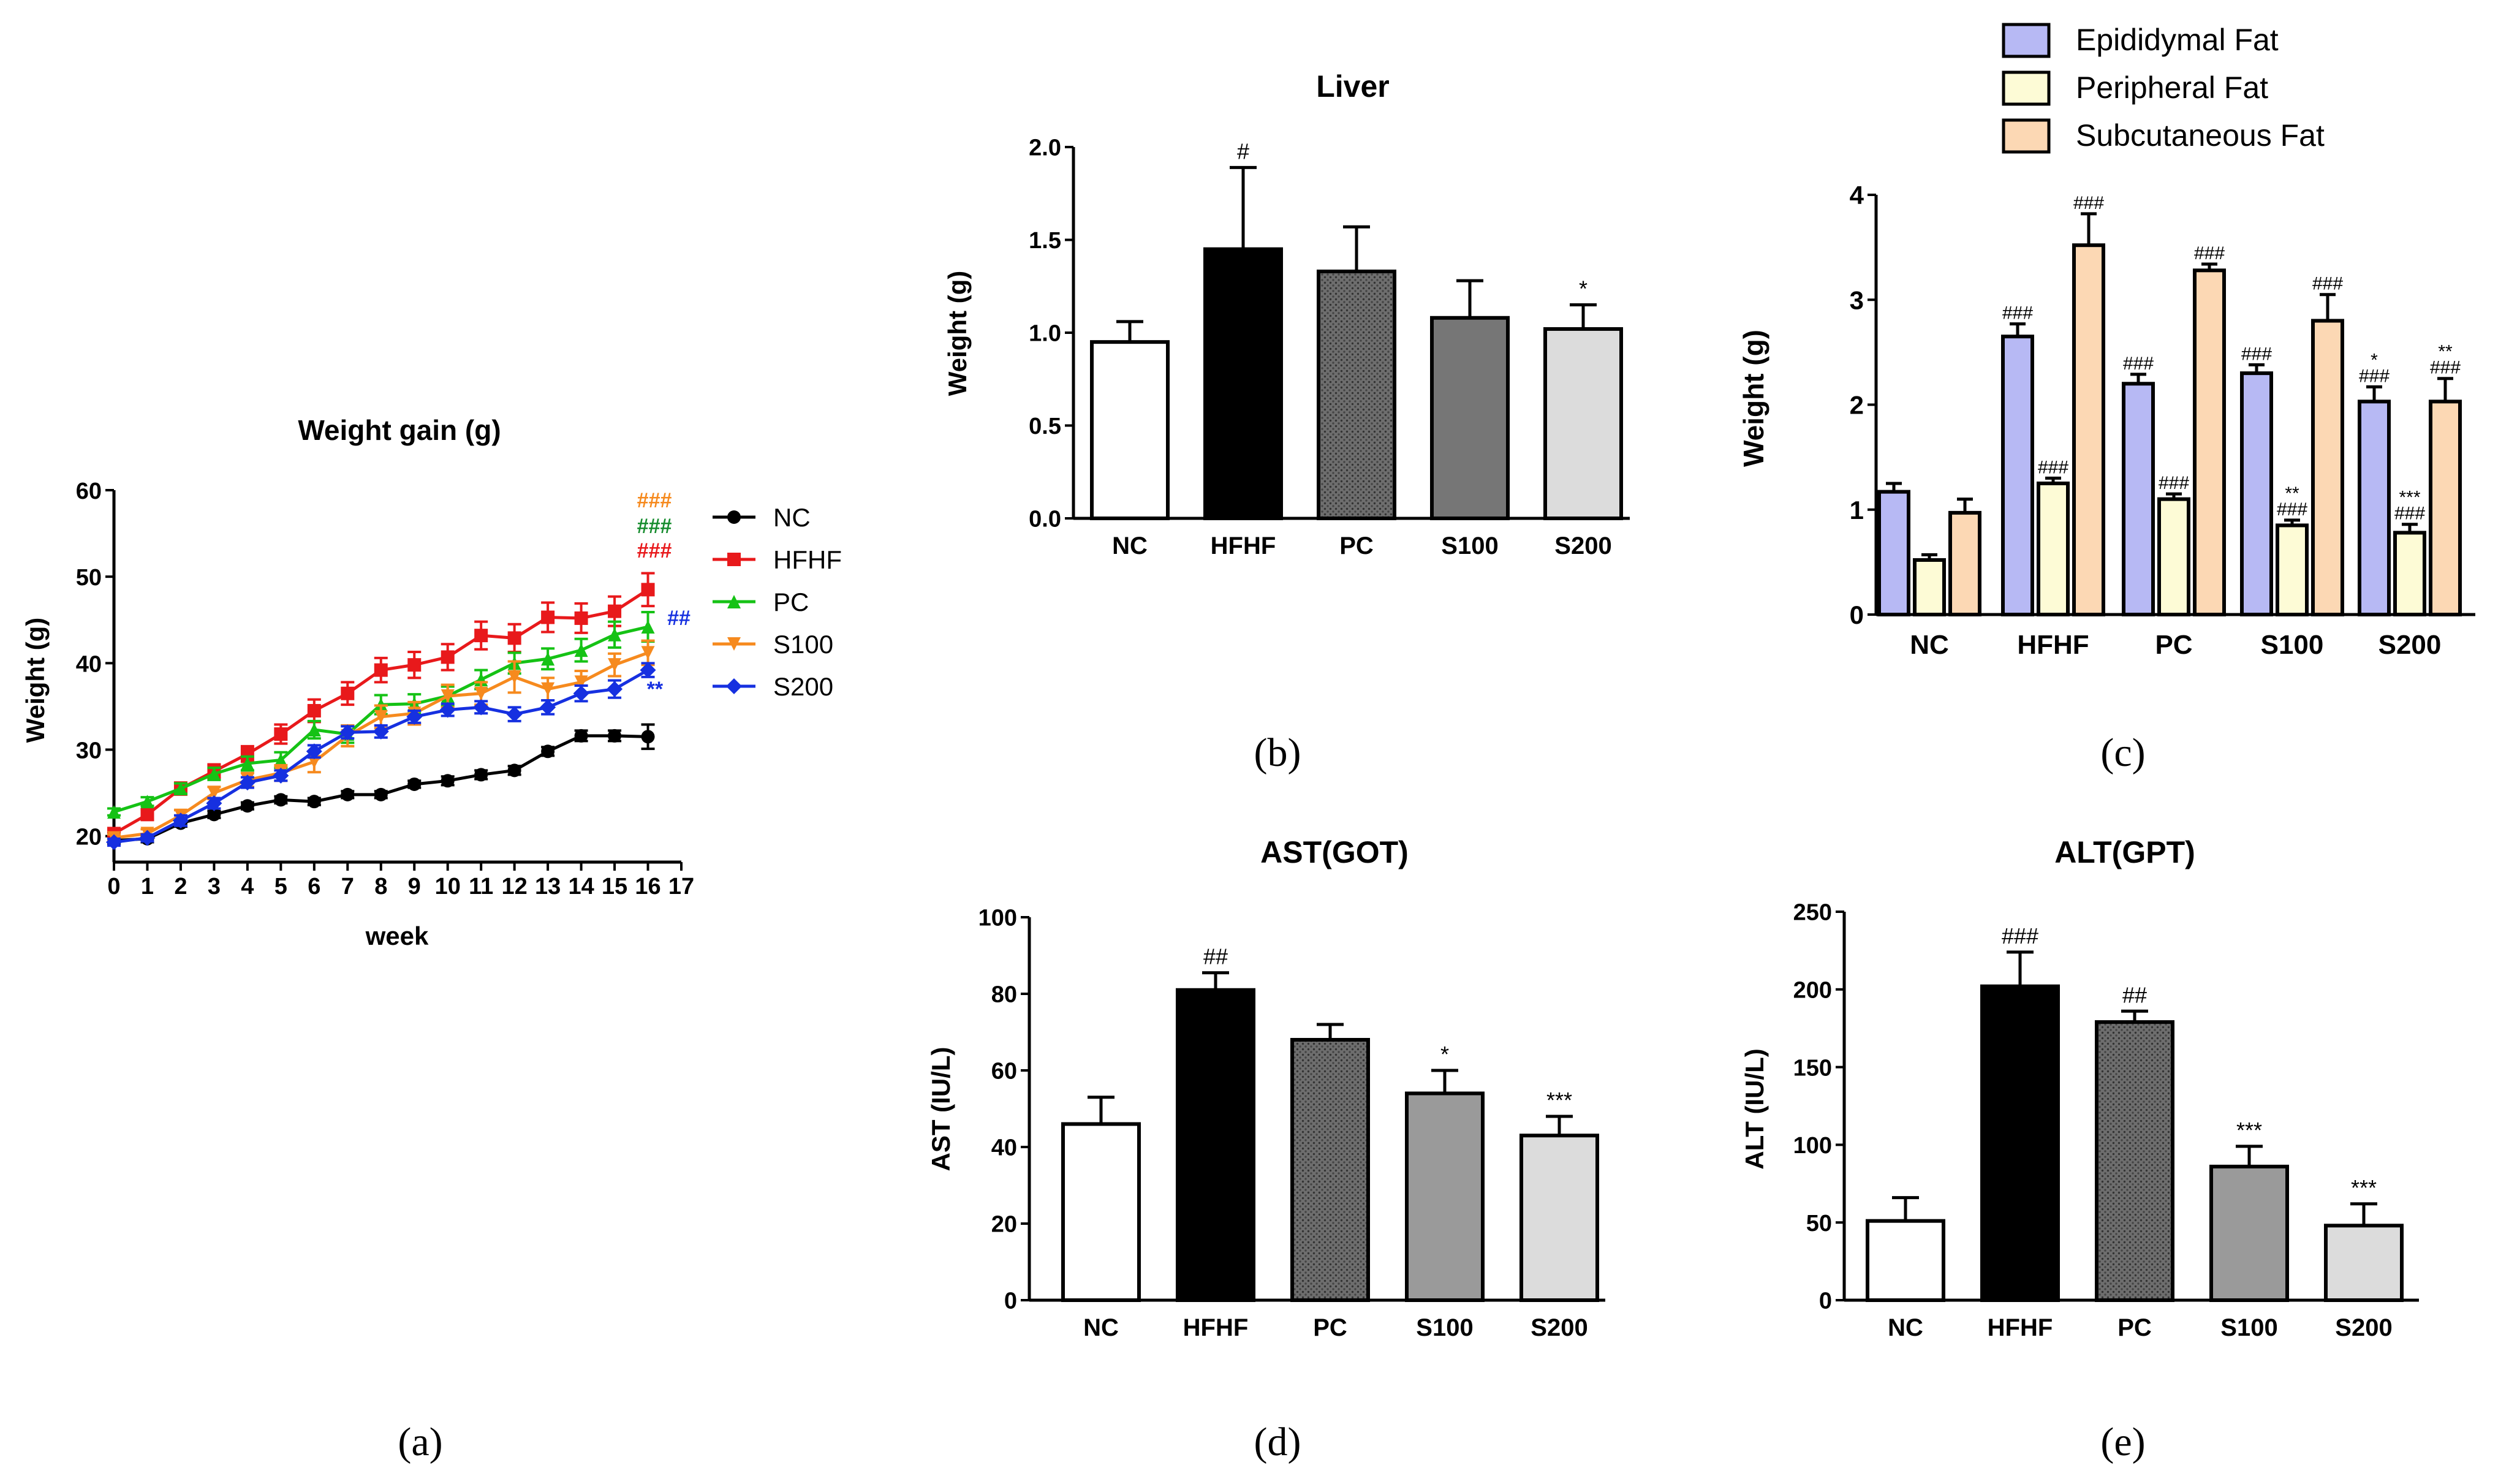 This screenshot has width=2509, height=1484. Describe the element at coordinates (1445, 1172) in the screenshot. I see `bar-group-s100: *` at that location.